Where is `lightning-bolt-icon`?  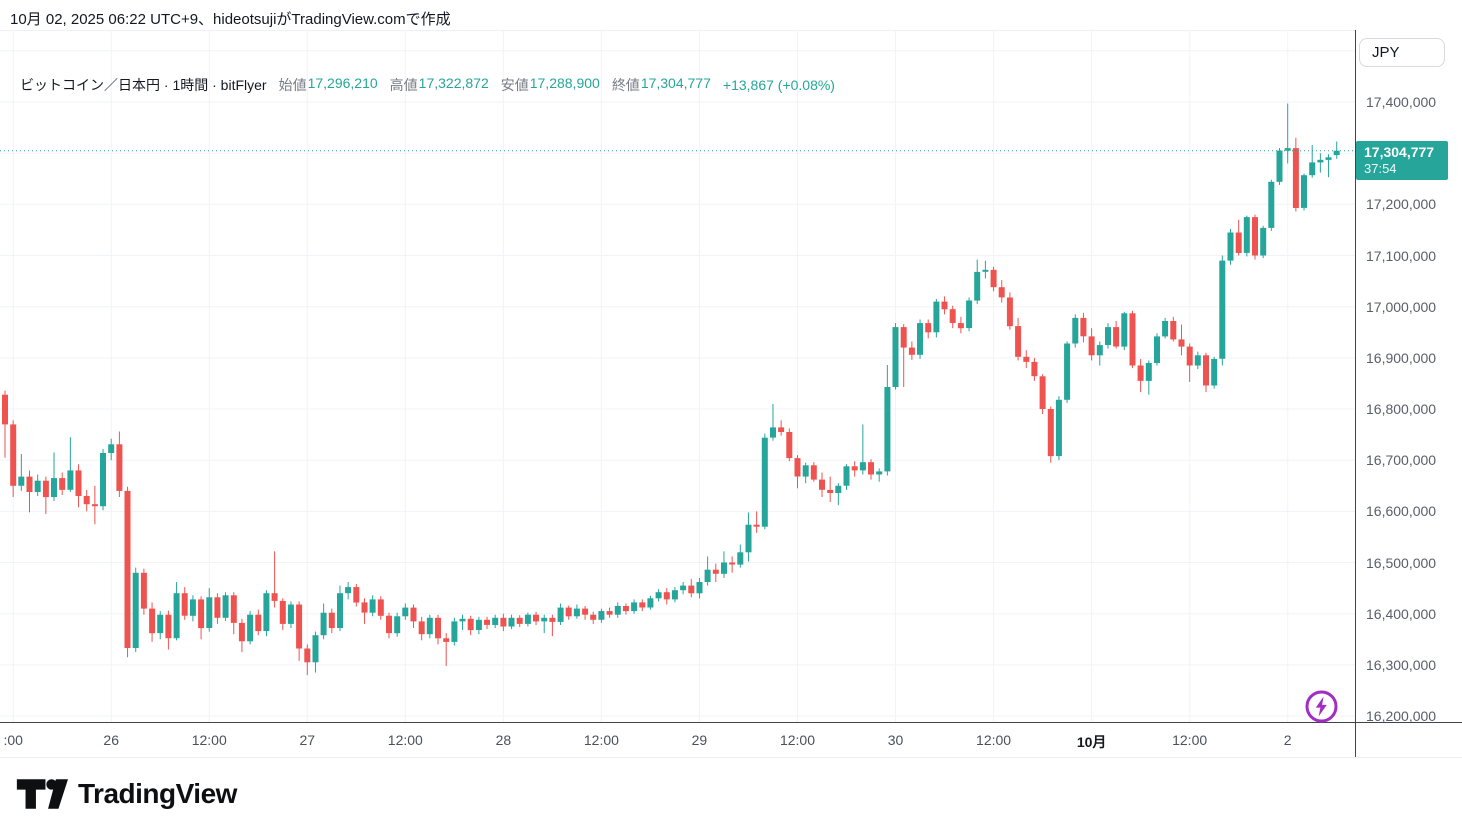 lightning-bolt-icon is located at coordinates (1321, 706).